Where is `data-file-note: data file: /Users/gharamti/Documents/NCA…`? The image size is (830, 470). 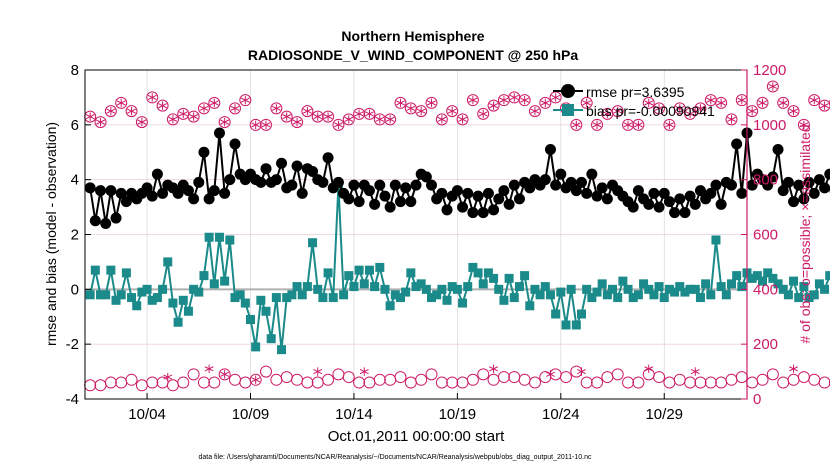 data-file-note: data file: /Users/gharamti/Documents/NCA… is located at coordinates (395, 457).